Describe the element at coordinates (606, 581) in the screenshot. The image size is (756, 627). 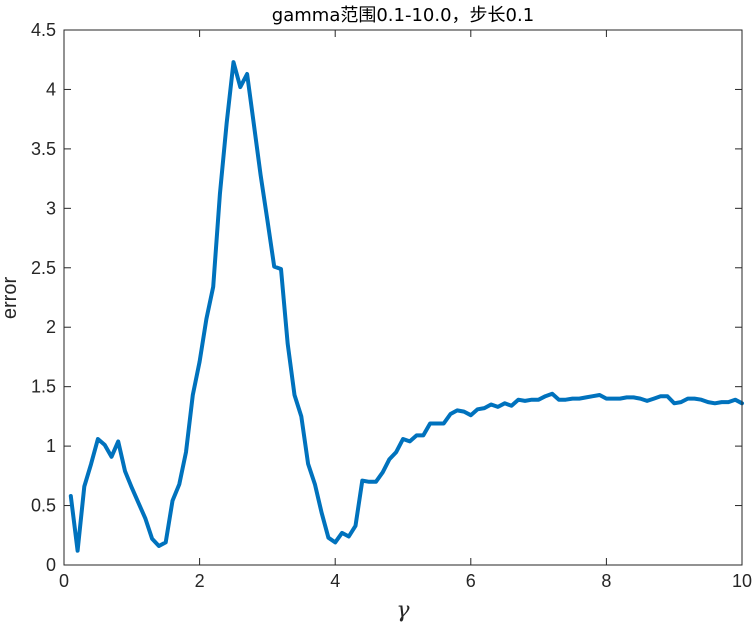
I see `x-tick-label: 8` at that location.